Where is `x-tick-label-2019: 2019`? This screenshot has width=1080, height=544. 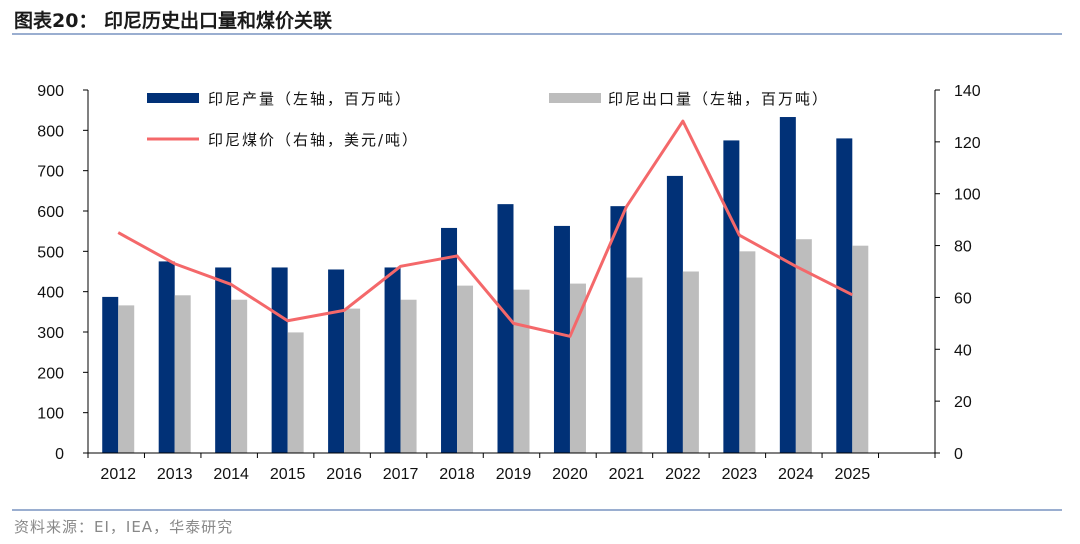 x-tick-label-2019: 2019 is located at coordinates (514, 474).